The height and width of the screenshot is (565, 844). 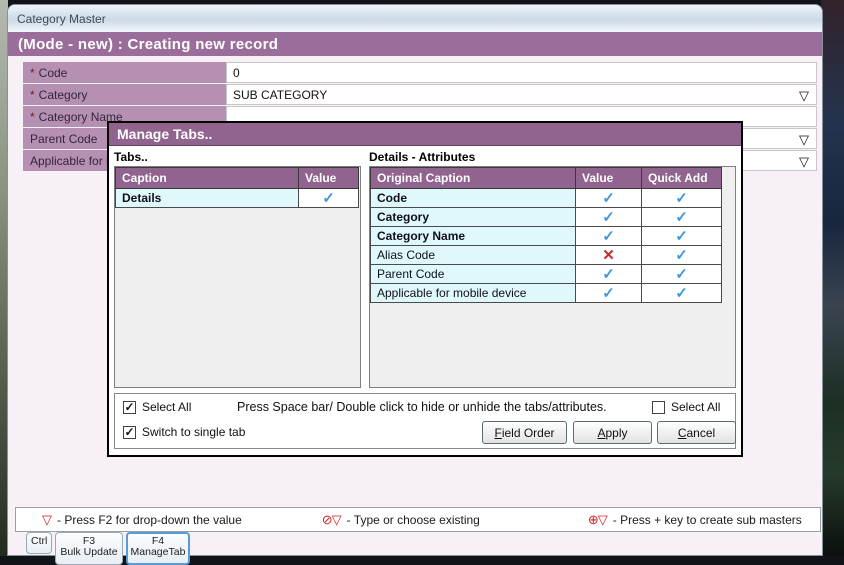 What do you see at coordinates (61, 18) in the screenshot?
I see `window-title: Category Master` at bounding box center [61, 18].